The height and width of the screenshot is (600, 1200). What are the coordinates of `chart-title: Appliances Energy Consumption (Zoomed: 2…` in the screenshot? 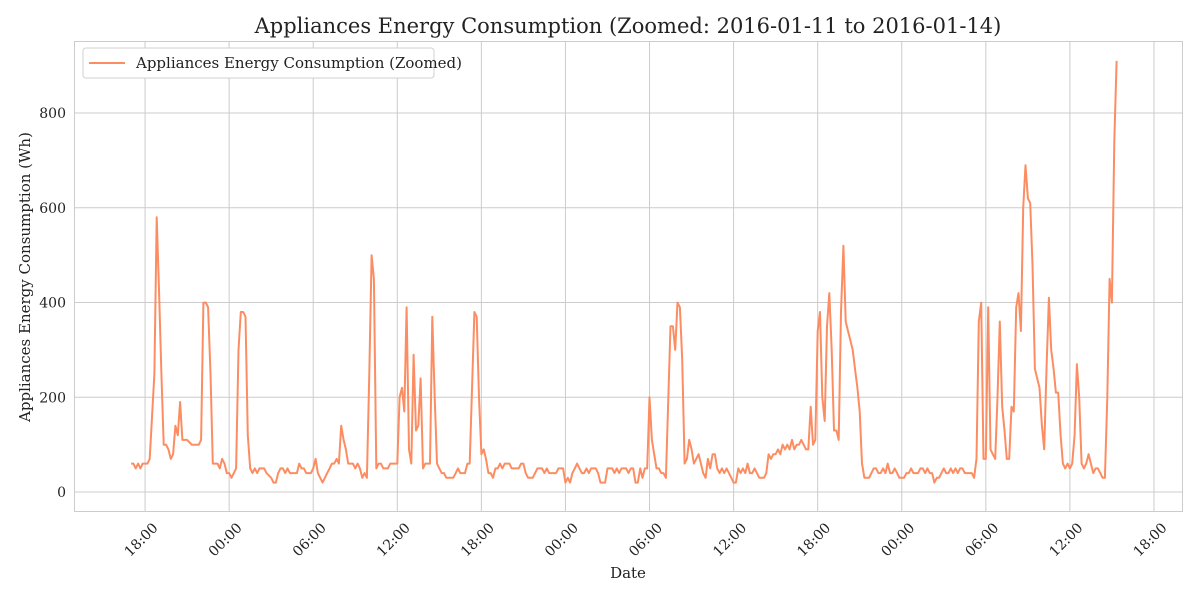 It's located at (628, 26).